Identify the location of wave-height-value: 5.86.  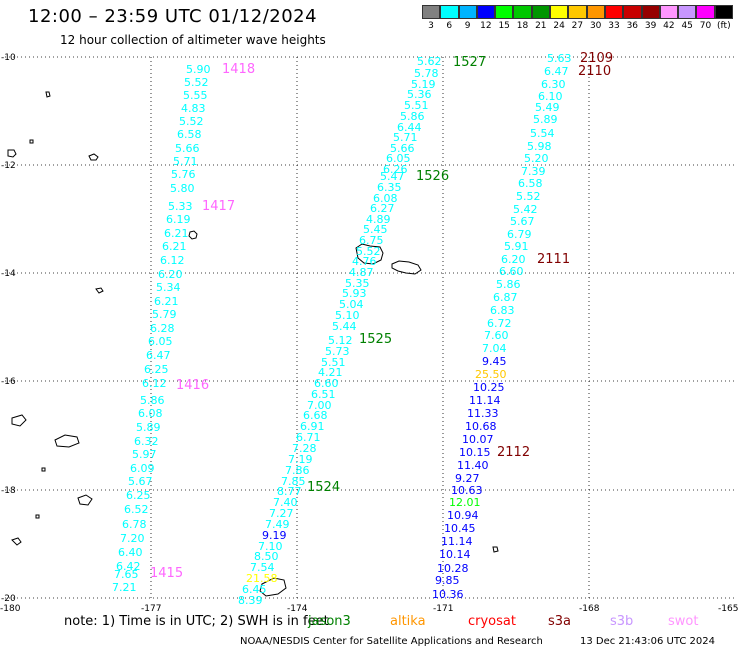
(412, 116).